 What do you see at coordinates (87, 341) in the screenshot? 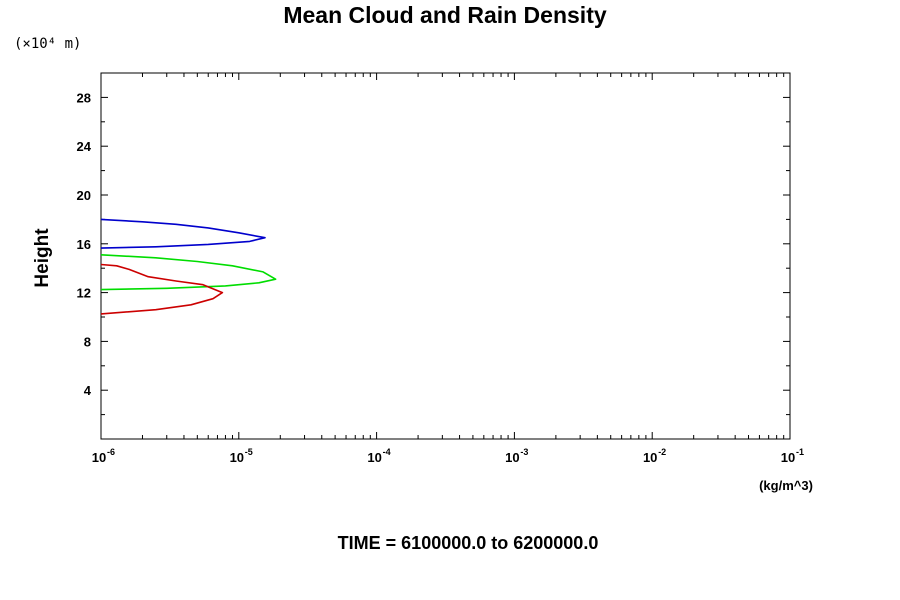
I see `y-tick-label: 8` at bounding box center [87, 341].